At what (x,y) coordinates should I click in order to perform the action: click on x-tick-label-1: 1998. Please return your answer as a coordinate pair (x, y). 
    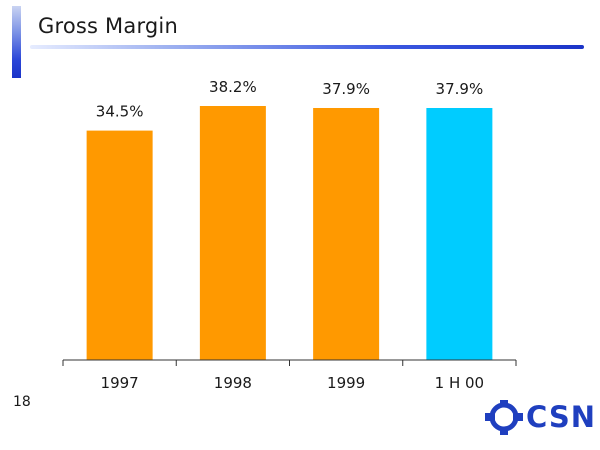
    Looking at the image, I should click on (233, 383).